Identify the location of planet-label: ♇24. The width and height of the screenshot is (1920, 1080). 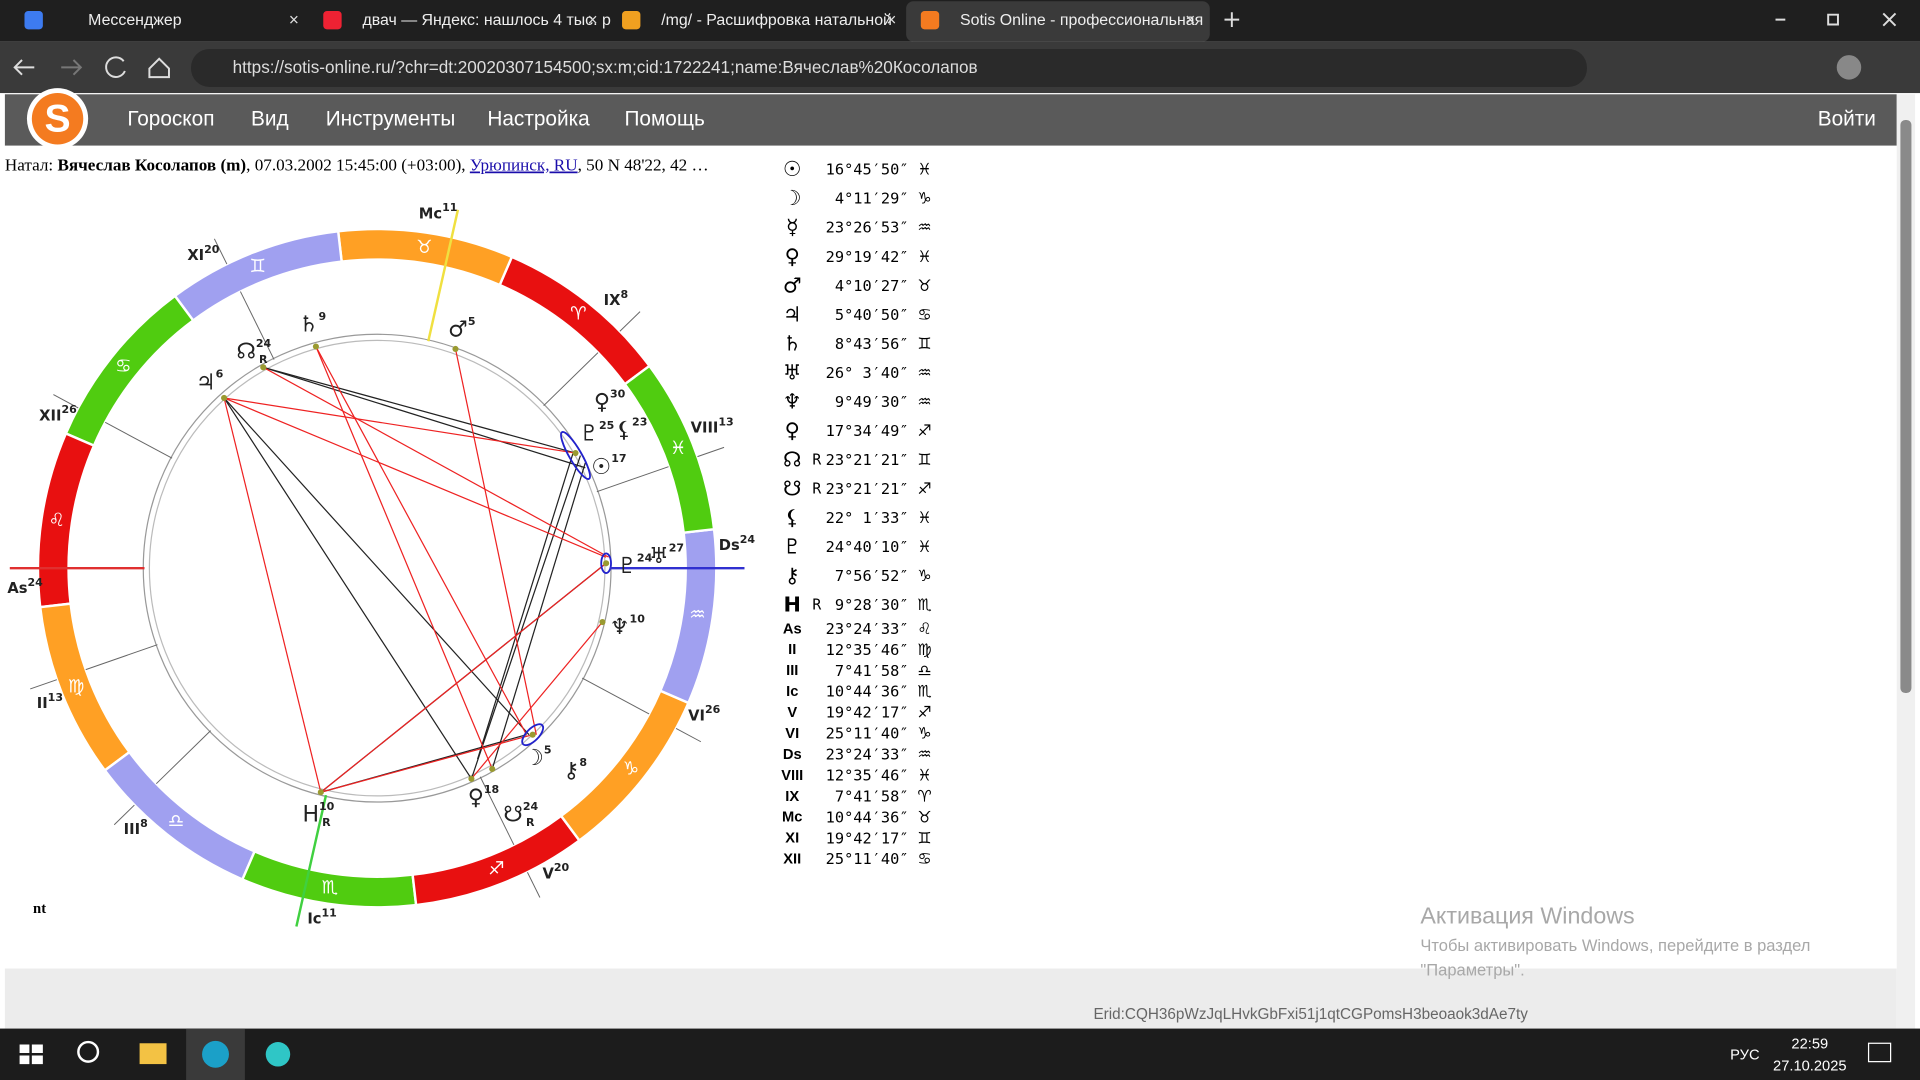
(634, 565).